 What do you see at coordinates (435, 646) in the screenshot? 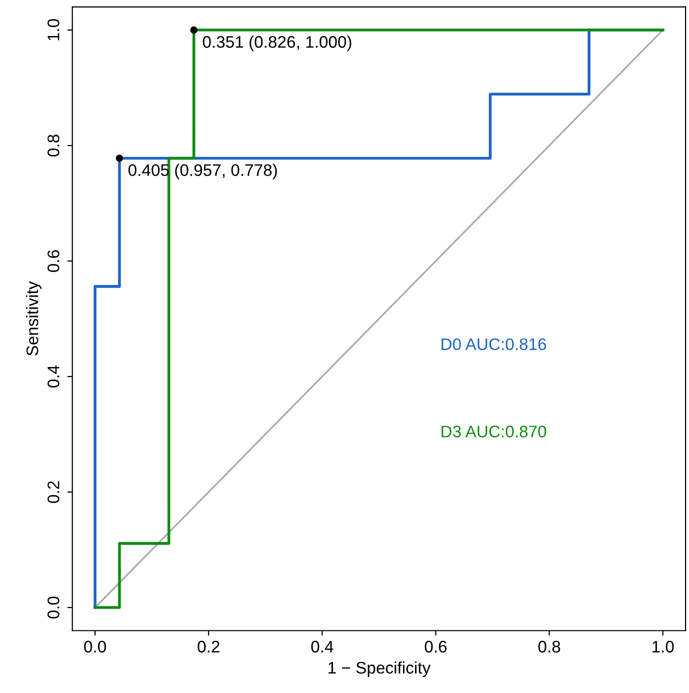
I see `x-tick-label: 0.6` at bounding box center [435, 646].